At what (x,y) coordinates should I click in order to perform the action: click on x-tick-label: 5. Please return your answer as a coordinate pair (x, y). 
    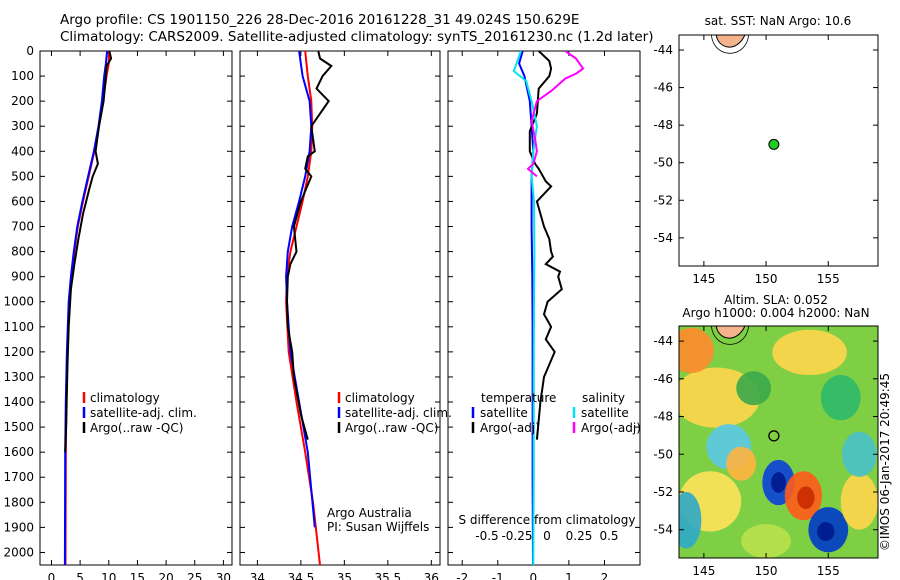
    Looking at the image, I should click on (80, 575).